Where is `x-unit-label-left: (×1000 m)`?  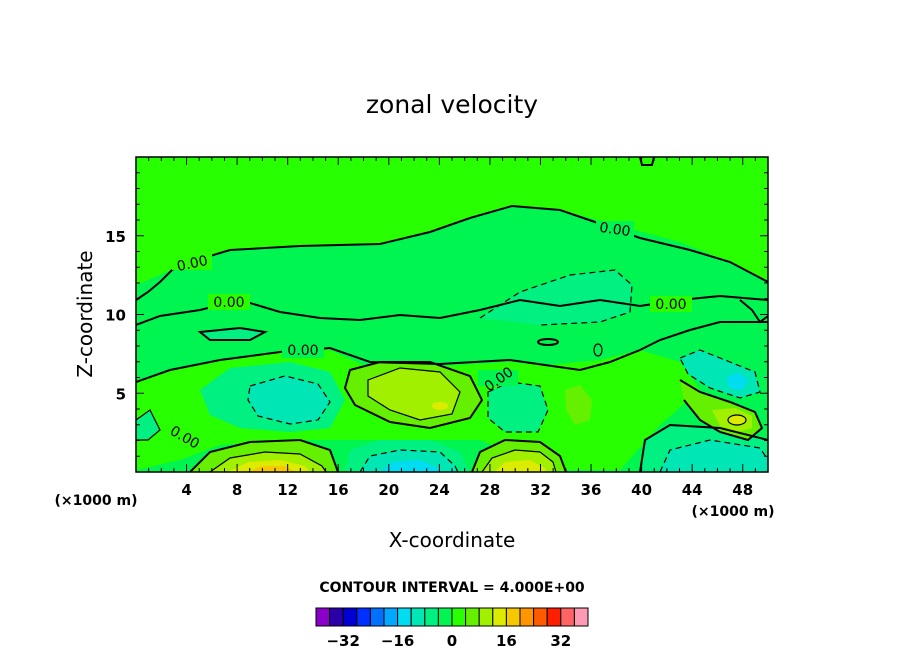 x-unit-label-left: (×1000 m) is located at coordinates (96, 501).